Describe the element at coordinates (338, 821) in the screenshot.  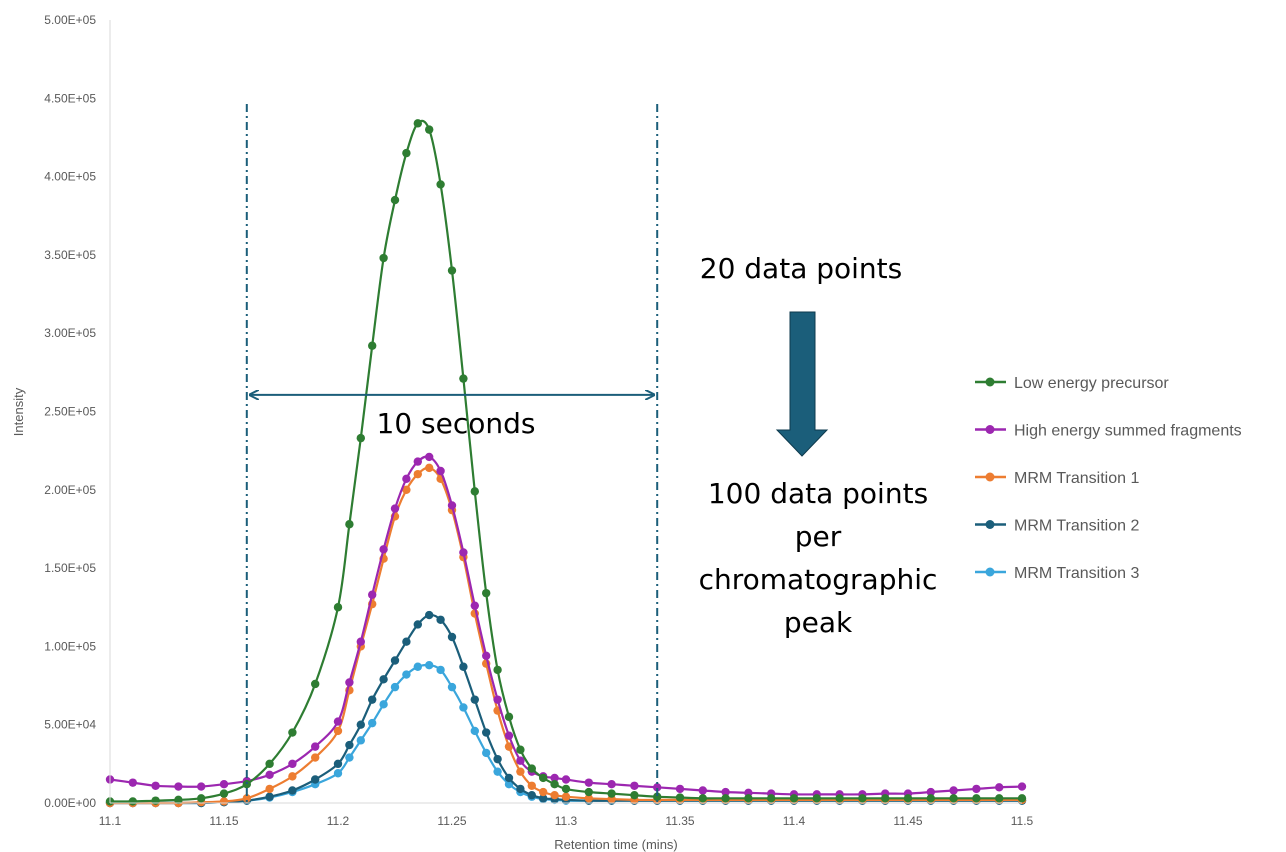
I see `x-tick-label: 11.2` at that location.